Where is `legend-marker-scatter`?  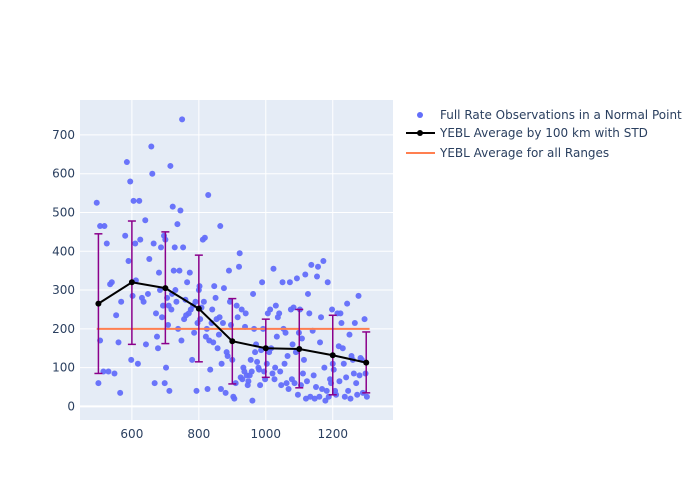
legend-marker-scatter is located at coordinates (420, 115).